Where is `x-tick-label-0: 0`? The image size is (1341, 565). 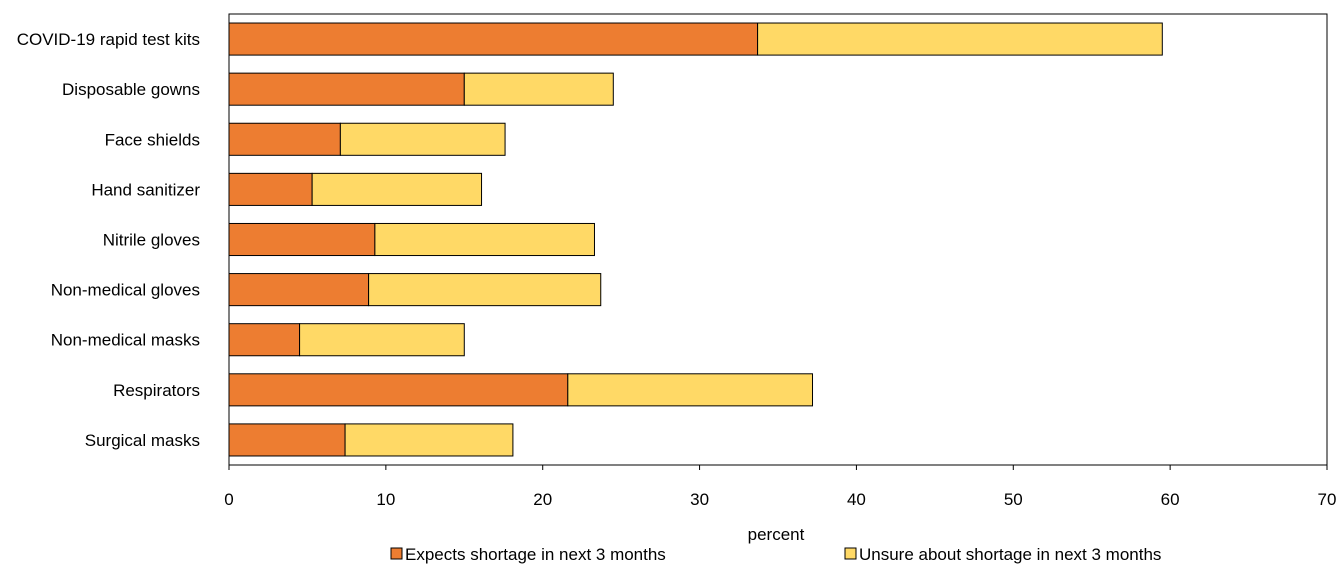 x-tick-label-0: 0 is located at coordinates (228, 499).